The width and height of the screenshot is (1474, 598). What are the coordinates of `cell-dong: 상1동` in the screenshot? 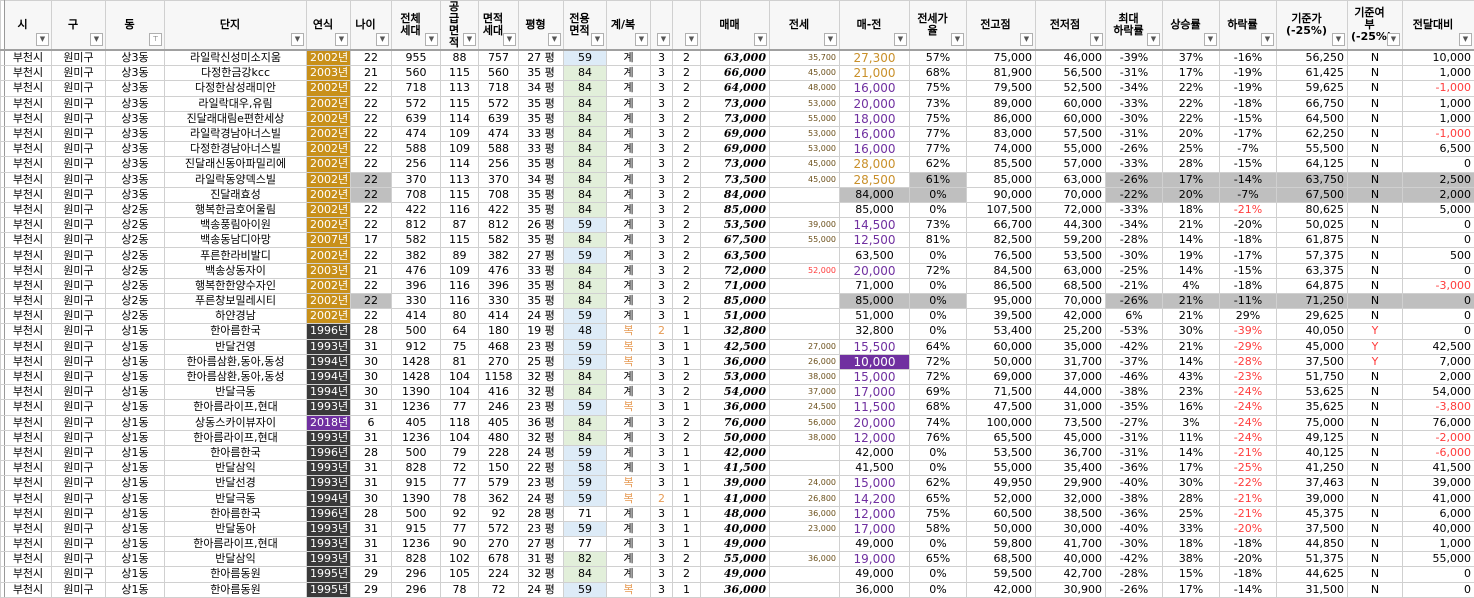 It's located at (135, 376).